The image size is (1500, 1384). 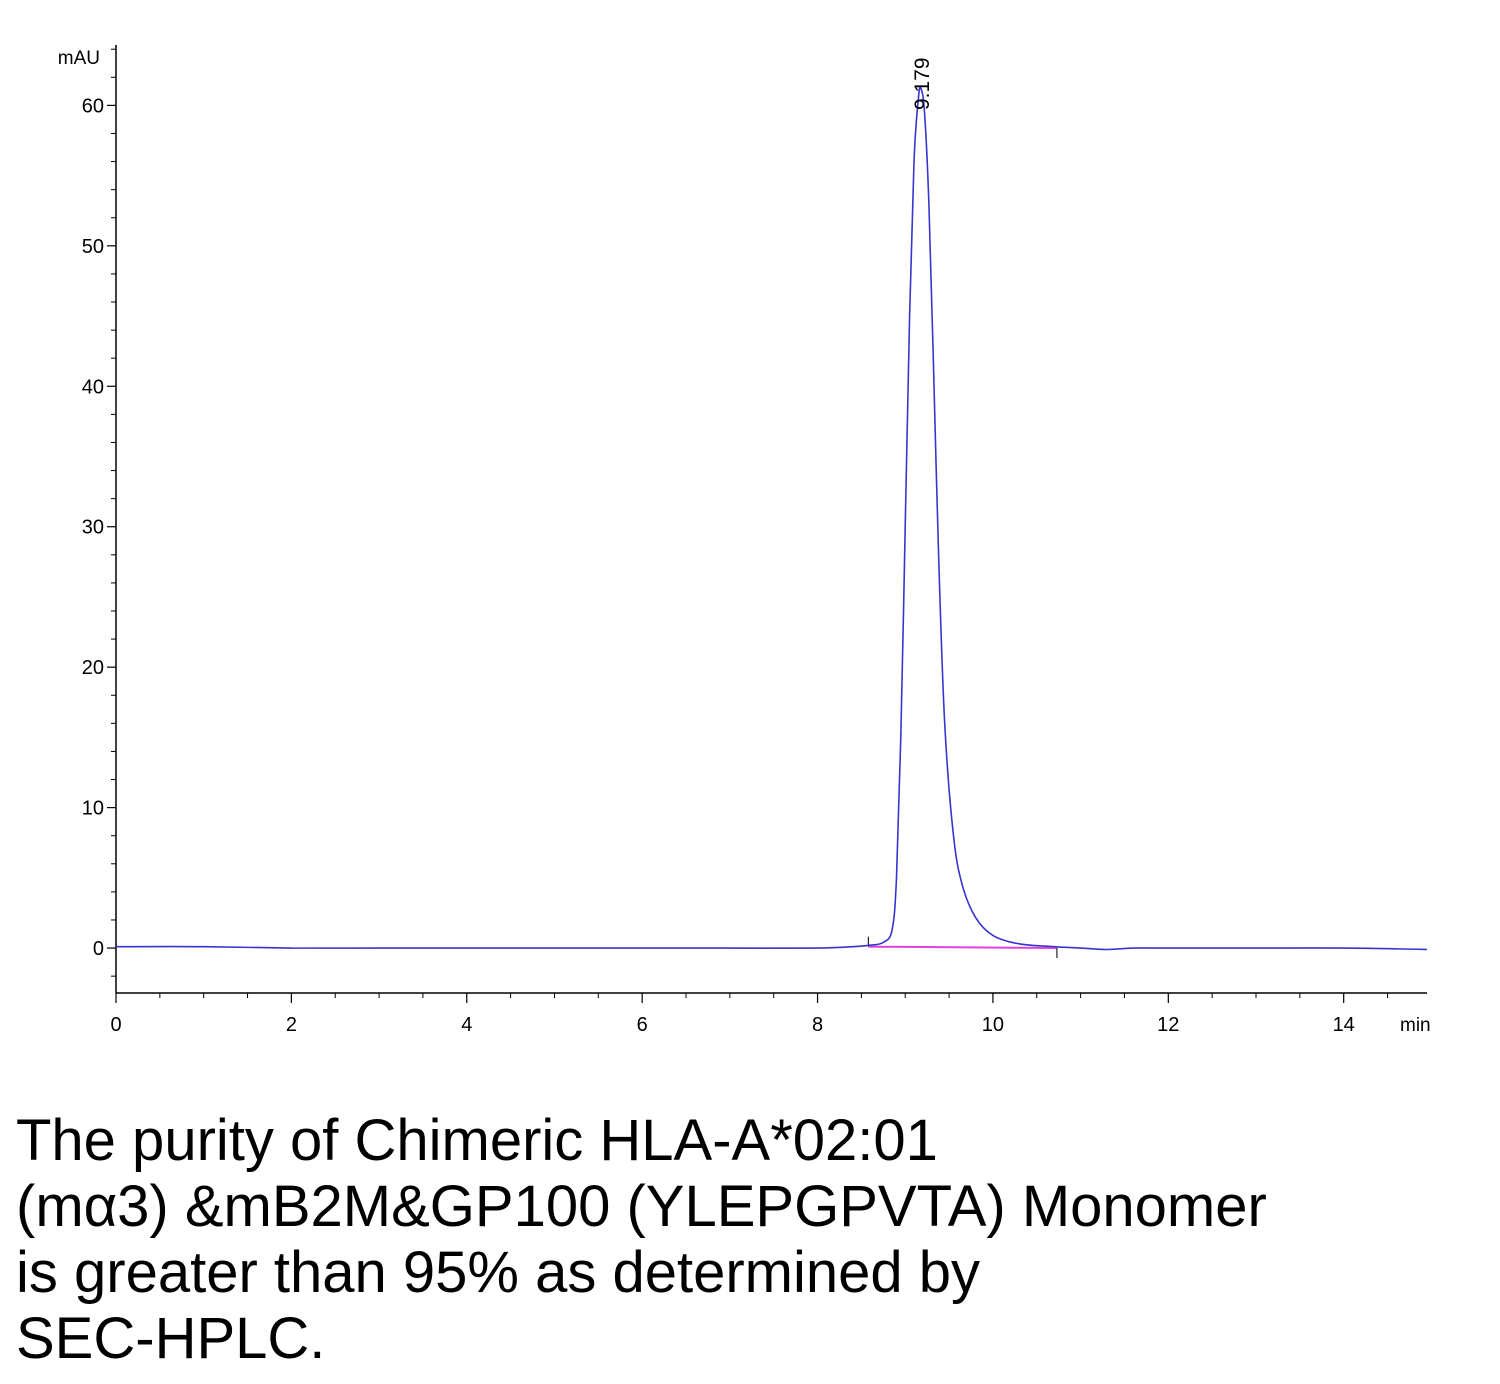 What do you see at coordinates (93, 668) in the screenshot?
I see `y-tick-label: 20` at bounding box center [93, 668].